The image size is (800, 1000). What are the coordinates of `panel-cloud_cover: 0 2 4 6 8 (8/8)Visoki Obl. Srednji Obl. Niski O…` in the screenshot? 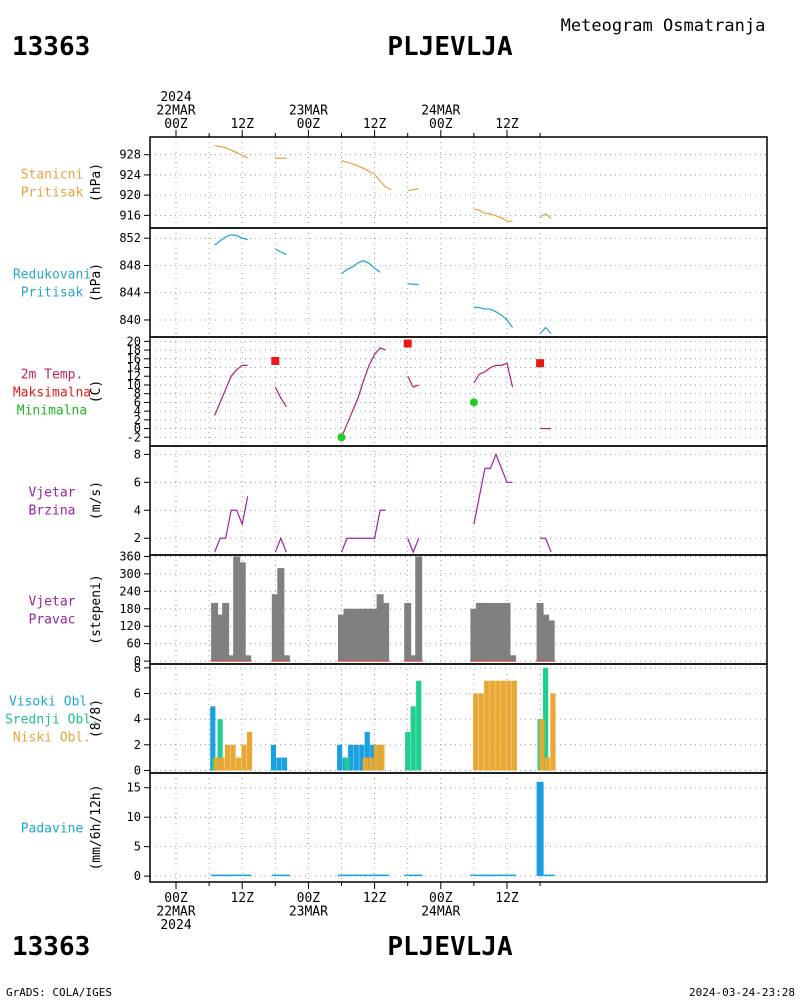 It's located at (386, 719).